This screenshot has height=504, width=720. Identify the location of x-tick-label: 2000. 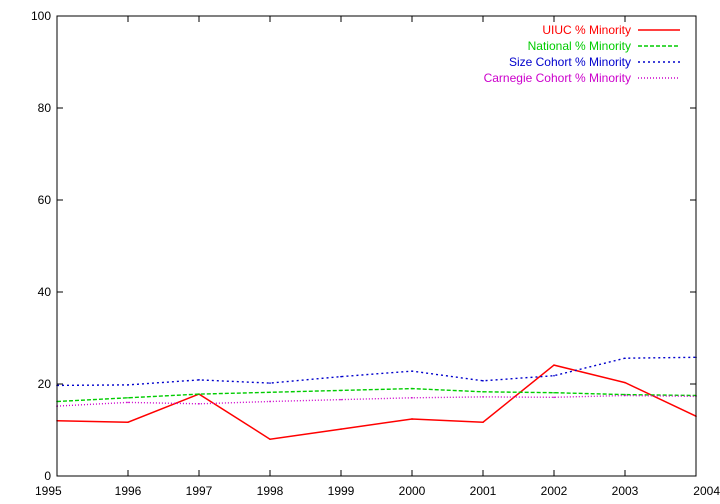
(412, 491).